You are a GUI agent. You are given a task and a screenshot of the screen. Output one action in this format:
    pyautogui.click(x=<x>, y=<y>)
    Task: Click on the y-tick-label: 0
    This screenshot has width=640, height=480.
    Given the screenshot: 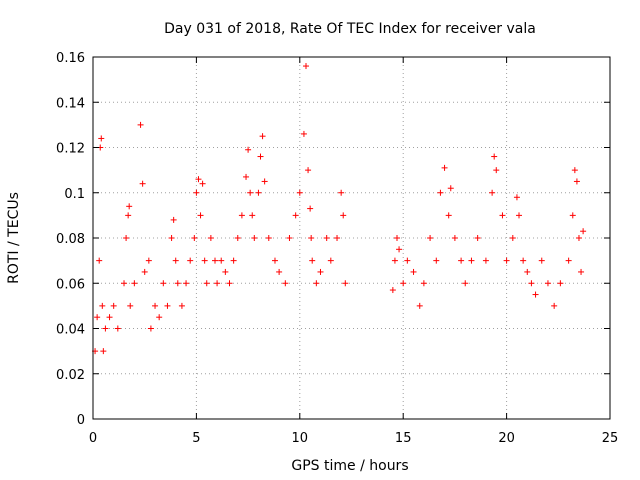 What is the action you would take?
    pyautogui.click(x=81, y=420)
    